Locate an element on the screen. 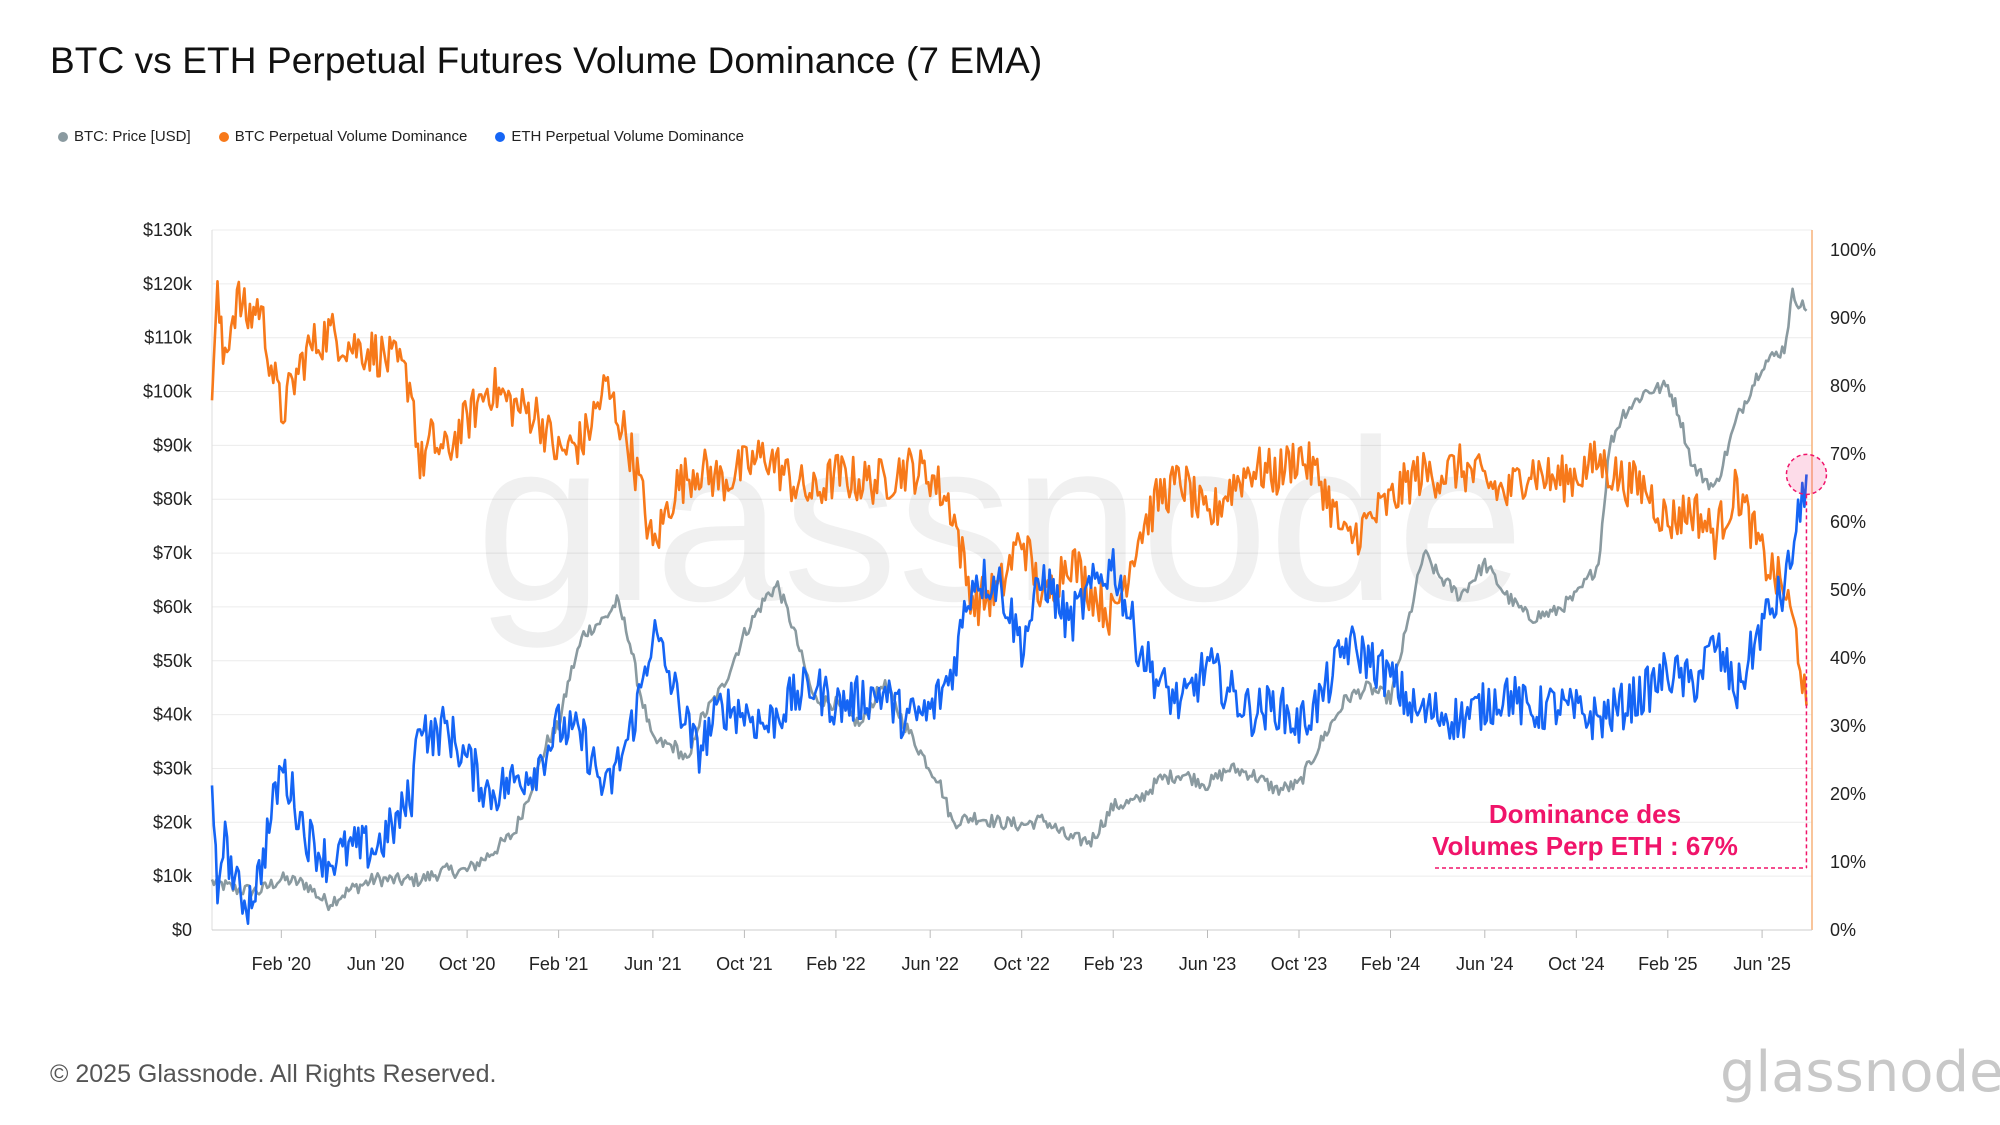 This screenshot has height=1125, width=2000. brand-logo: glassnode is located at coordinates (1860, 1072).